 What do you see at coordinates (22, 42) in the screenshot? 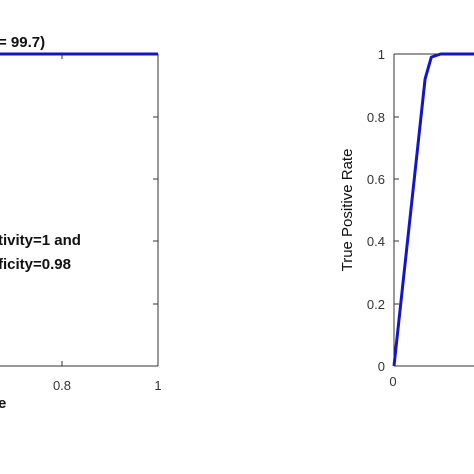
I see `left-chart-title: = 99.7)` at bounding box center [22, 42].